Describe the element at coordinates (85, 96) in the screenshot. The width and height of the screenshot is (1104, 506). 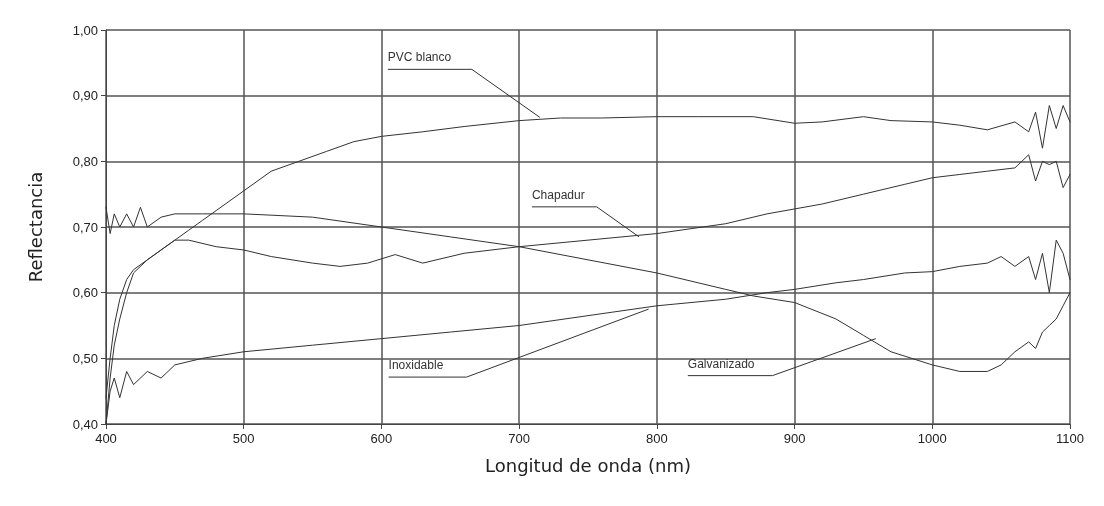
I see `y-tick-label: 0,90` at that location.